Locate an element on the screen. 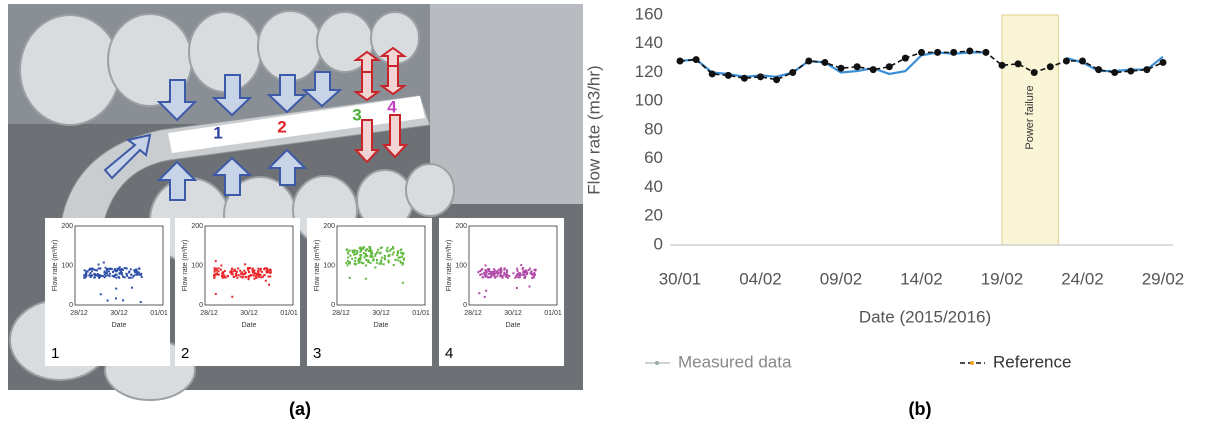 The width and height of the screenshot is (1206, 424). header-pipe is located at coordinates (245, 167).